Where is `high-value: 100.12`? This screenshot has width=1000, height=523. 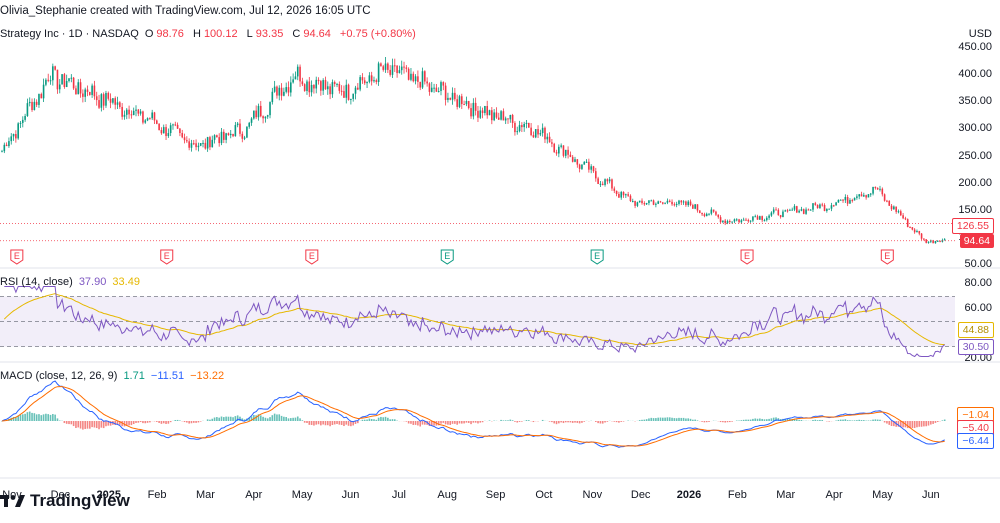
high-value: 100.12 is located at coordinates (220, 34).